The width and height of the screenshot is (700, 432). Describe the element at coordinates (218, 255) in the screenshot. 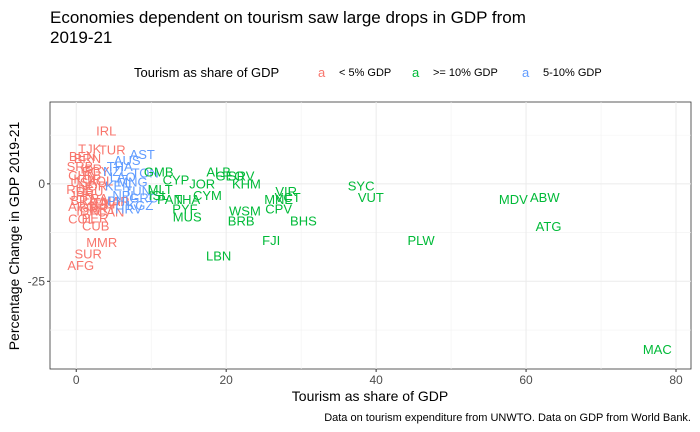

I see `point-label-lbn: LBN` at that location.